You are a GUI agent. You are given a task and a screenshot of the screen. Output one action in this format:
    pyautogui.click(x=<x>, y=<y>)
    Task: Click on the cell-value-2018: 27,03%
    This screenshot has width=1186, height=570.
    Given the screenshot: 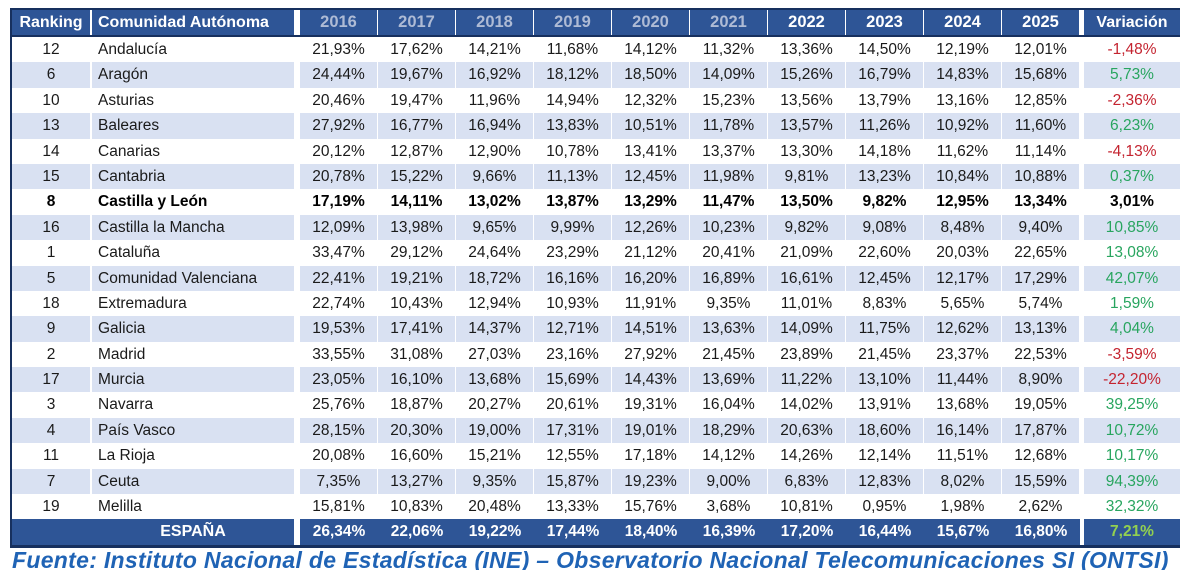 What is the action you would take?
    pyautogui.click(x=494, y=354)
    